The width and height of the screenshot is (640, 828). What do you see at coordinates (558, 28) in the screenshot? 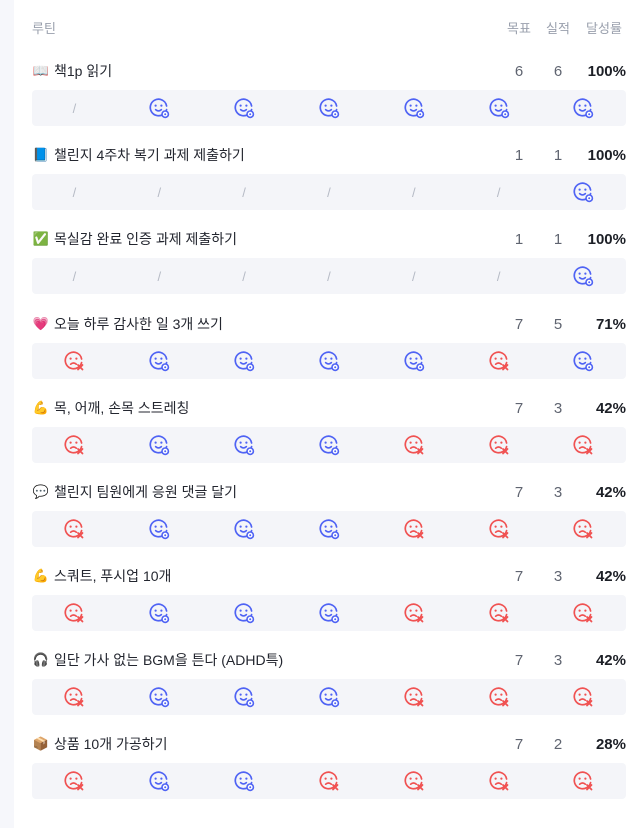
I see `header-done: 실적` at bounding box center [558, 28].